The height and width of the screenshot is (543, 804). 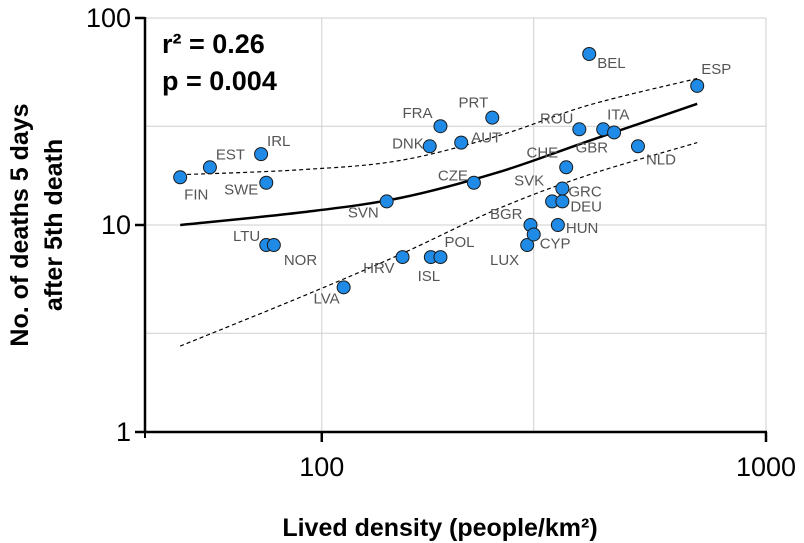 What do you see at coordinates (562, 188) in the screenshot?
I see `data-point-grc` at bounding box center [562, 188].